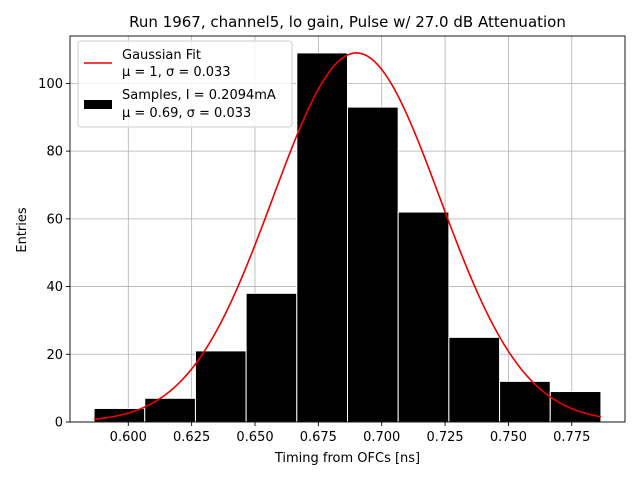  What do you see at coordinates (444, 437) in the screenshot?
I see `x-tick-label: 0.725` at bounding box center [444, 437].